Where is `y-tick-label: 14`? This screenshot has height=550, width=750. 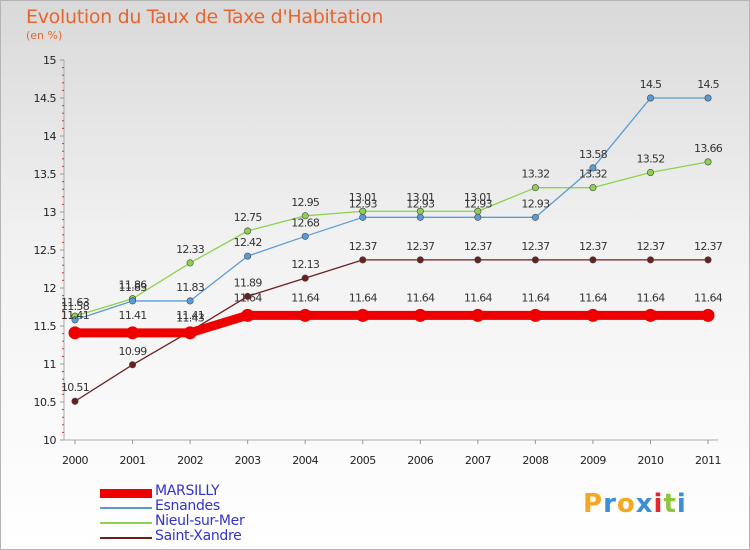
y-tick-label: 14 is located at coordinates (49, 136).